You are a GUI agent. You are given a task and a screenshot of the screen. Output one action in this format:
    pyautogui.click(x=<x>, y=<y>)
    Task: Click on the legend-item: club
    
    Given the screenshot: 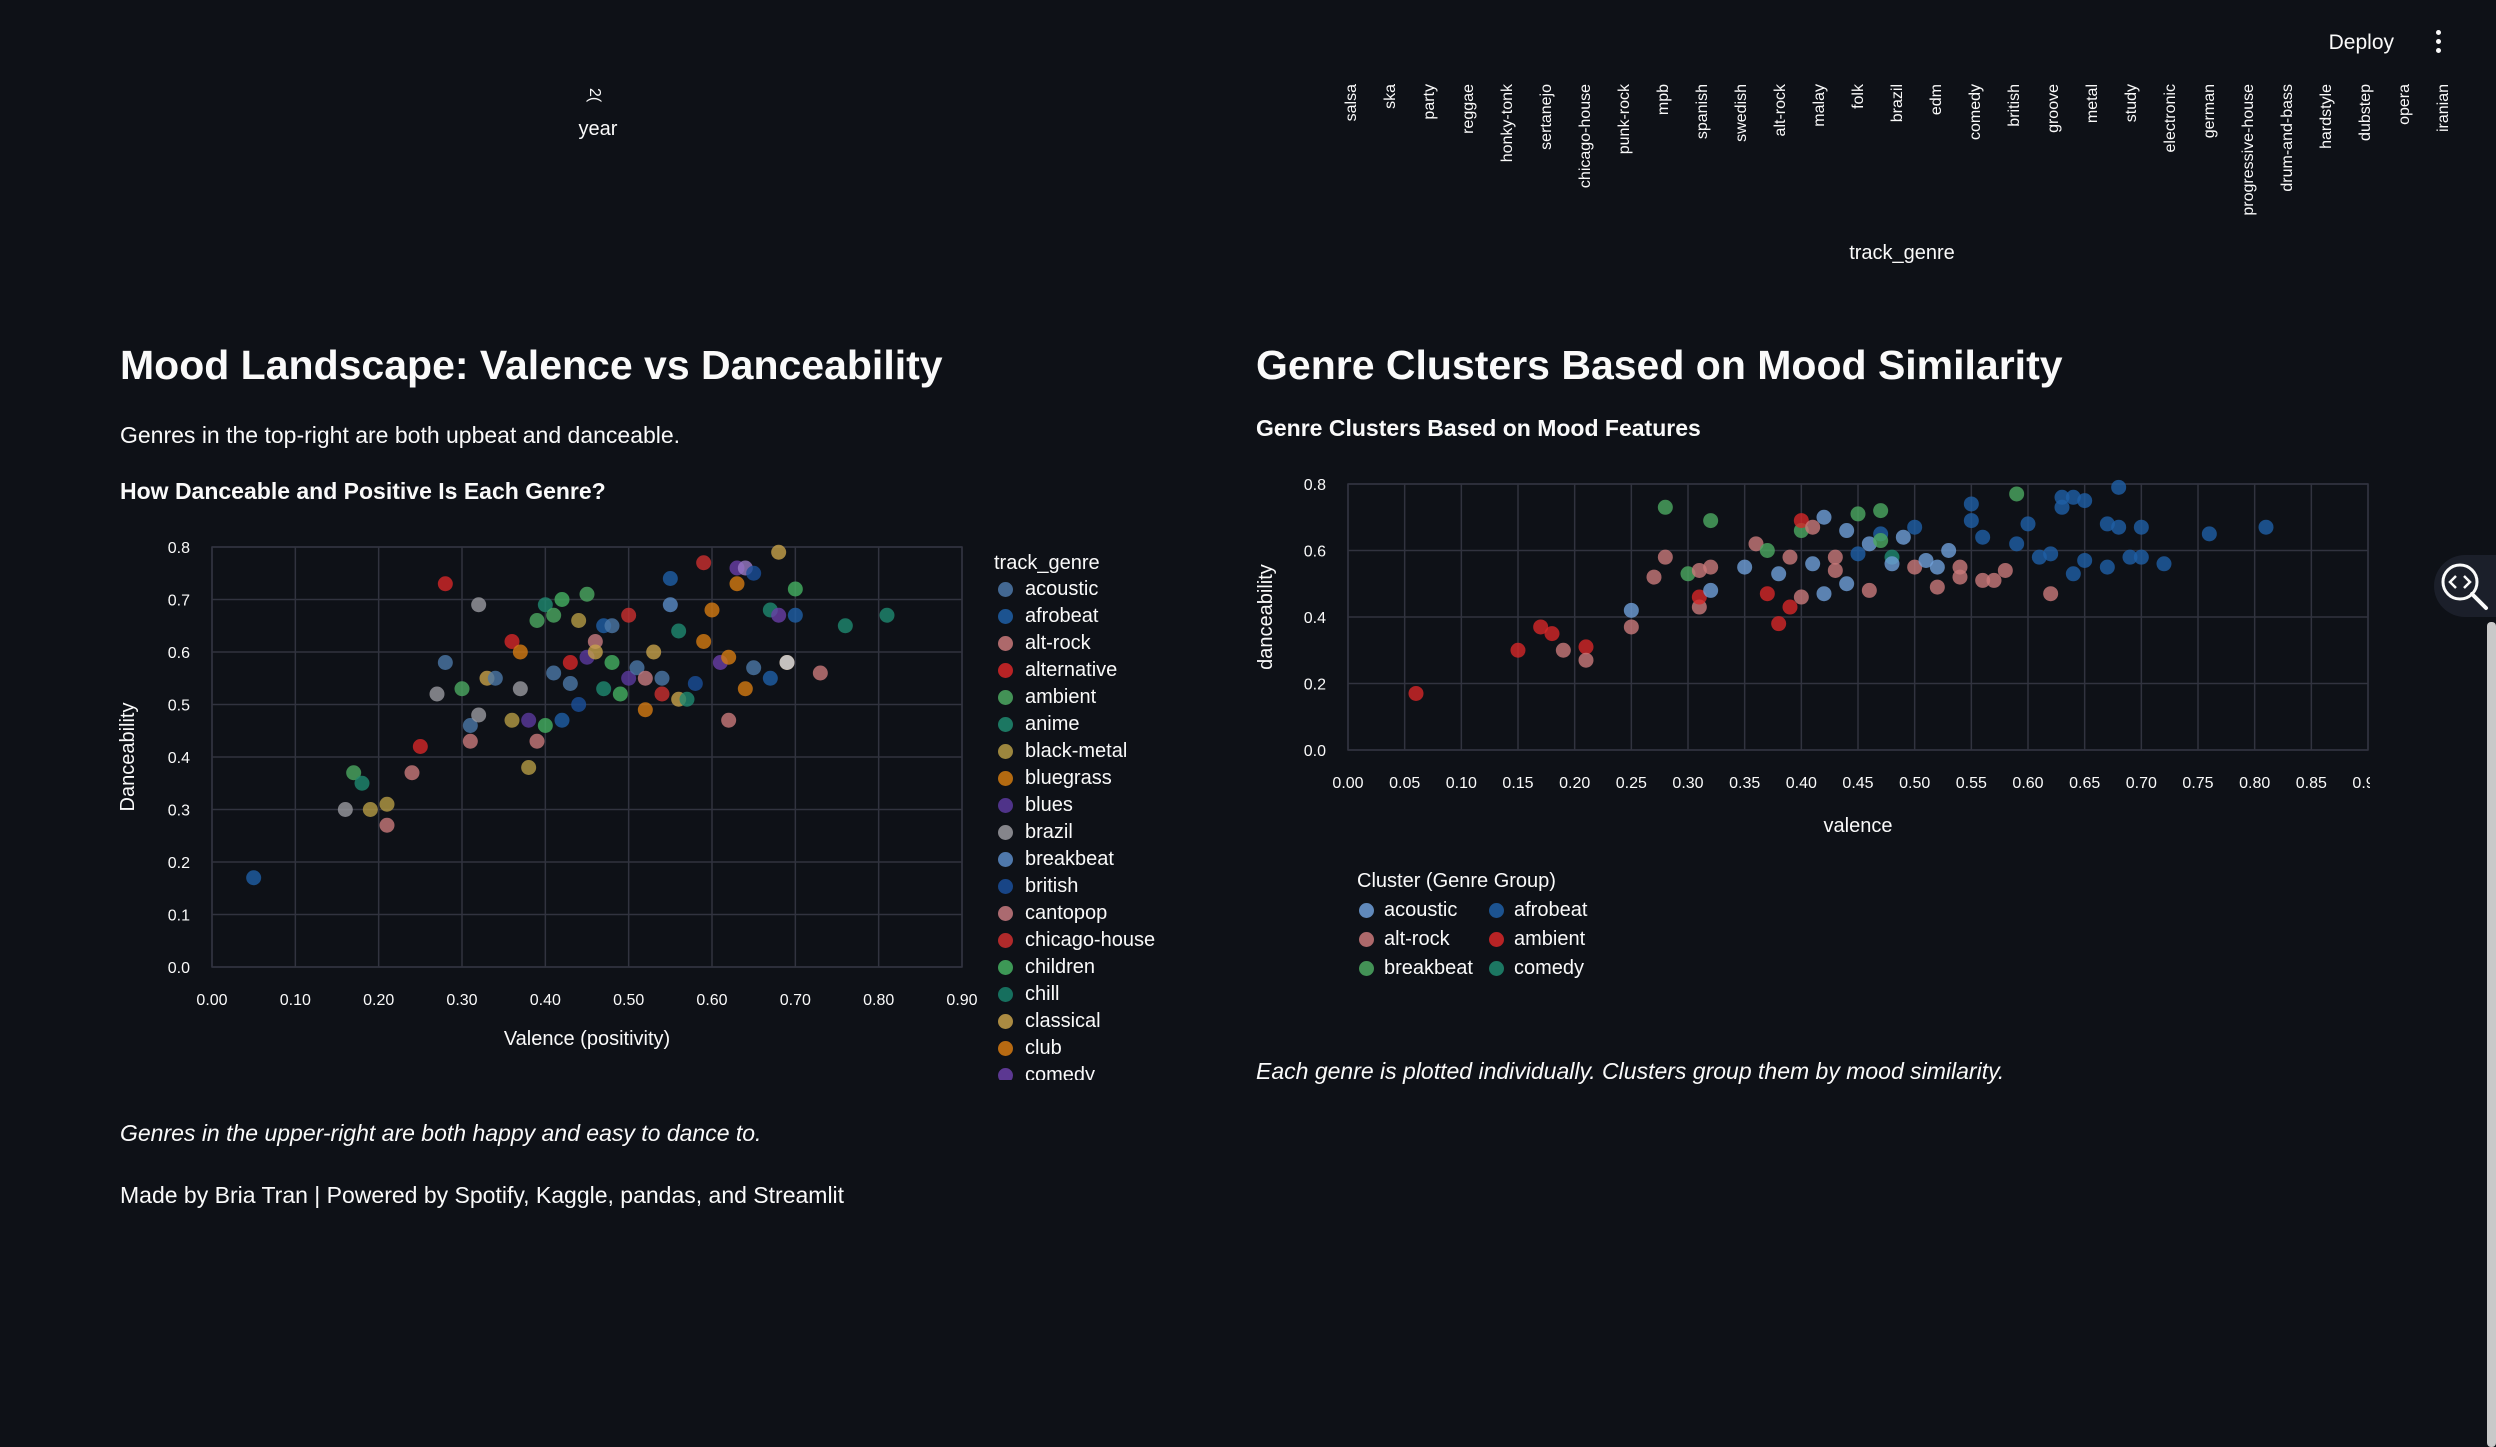 What is the action you would take?
    pyautogui.click(x=1104, y=1048)
    